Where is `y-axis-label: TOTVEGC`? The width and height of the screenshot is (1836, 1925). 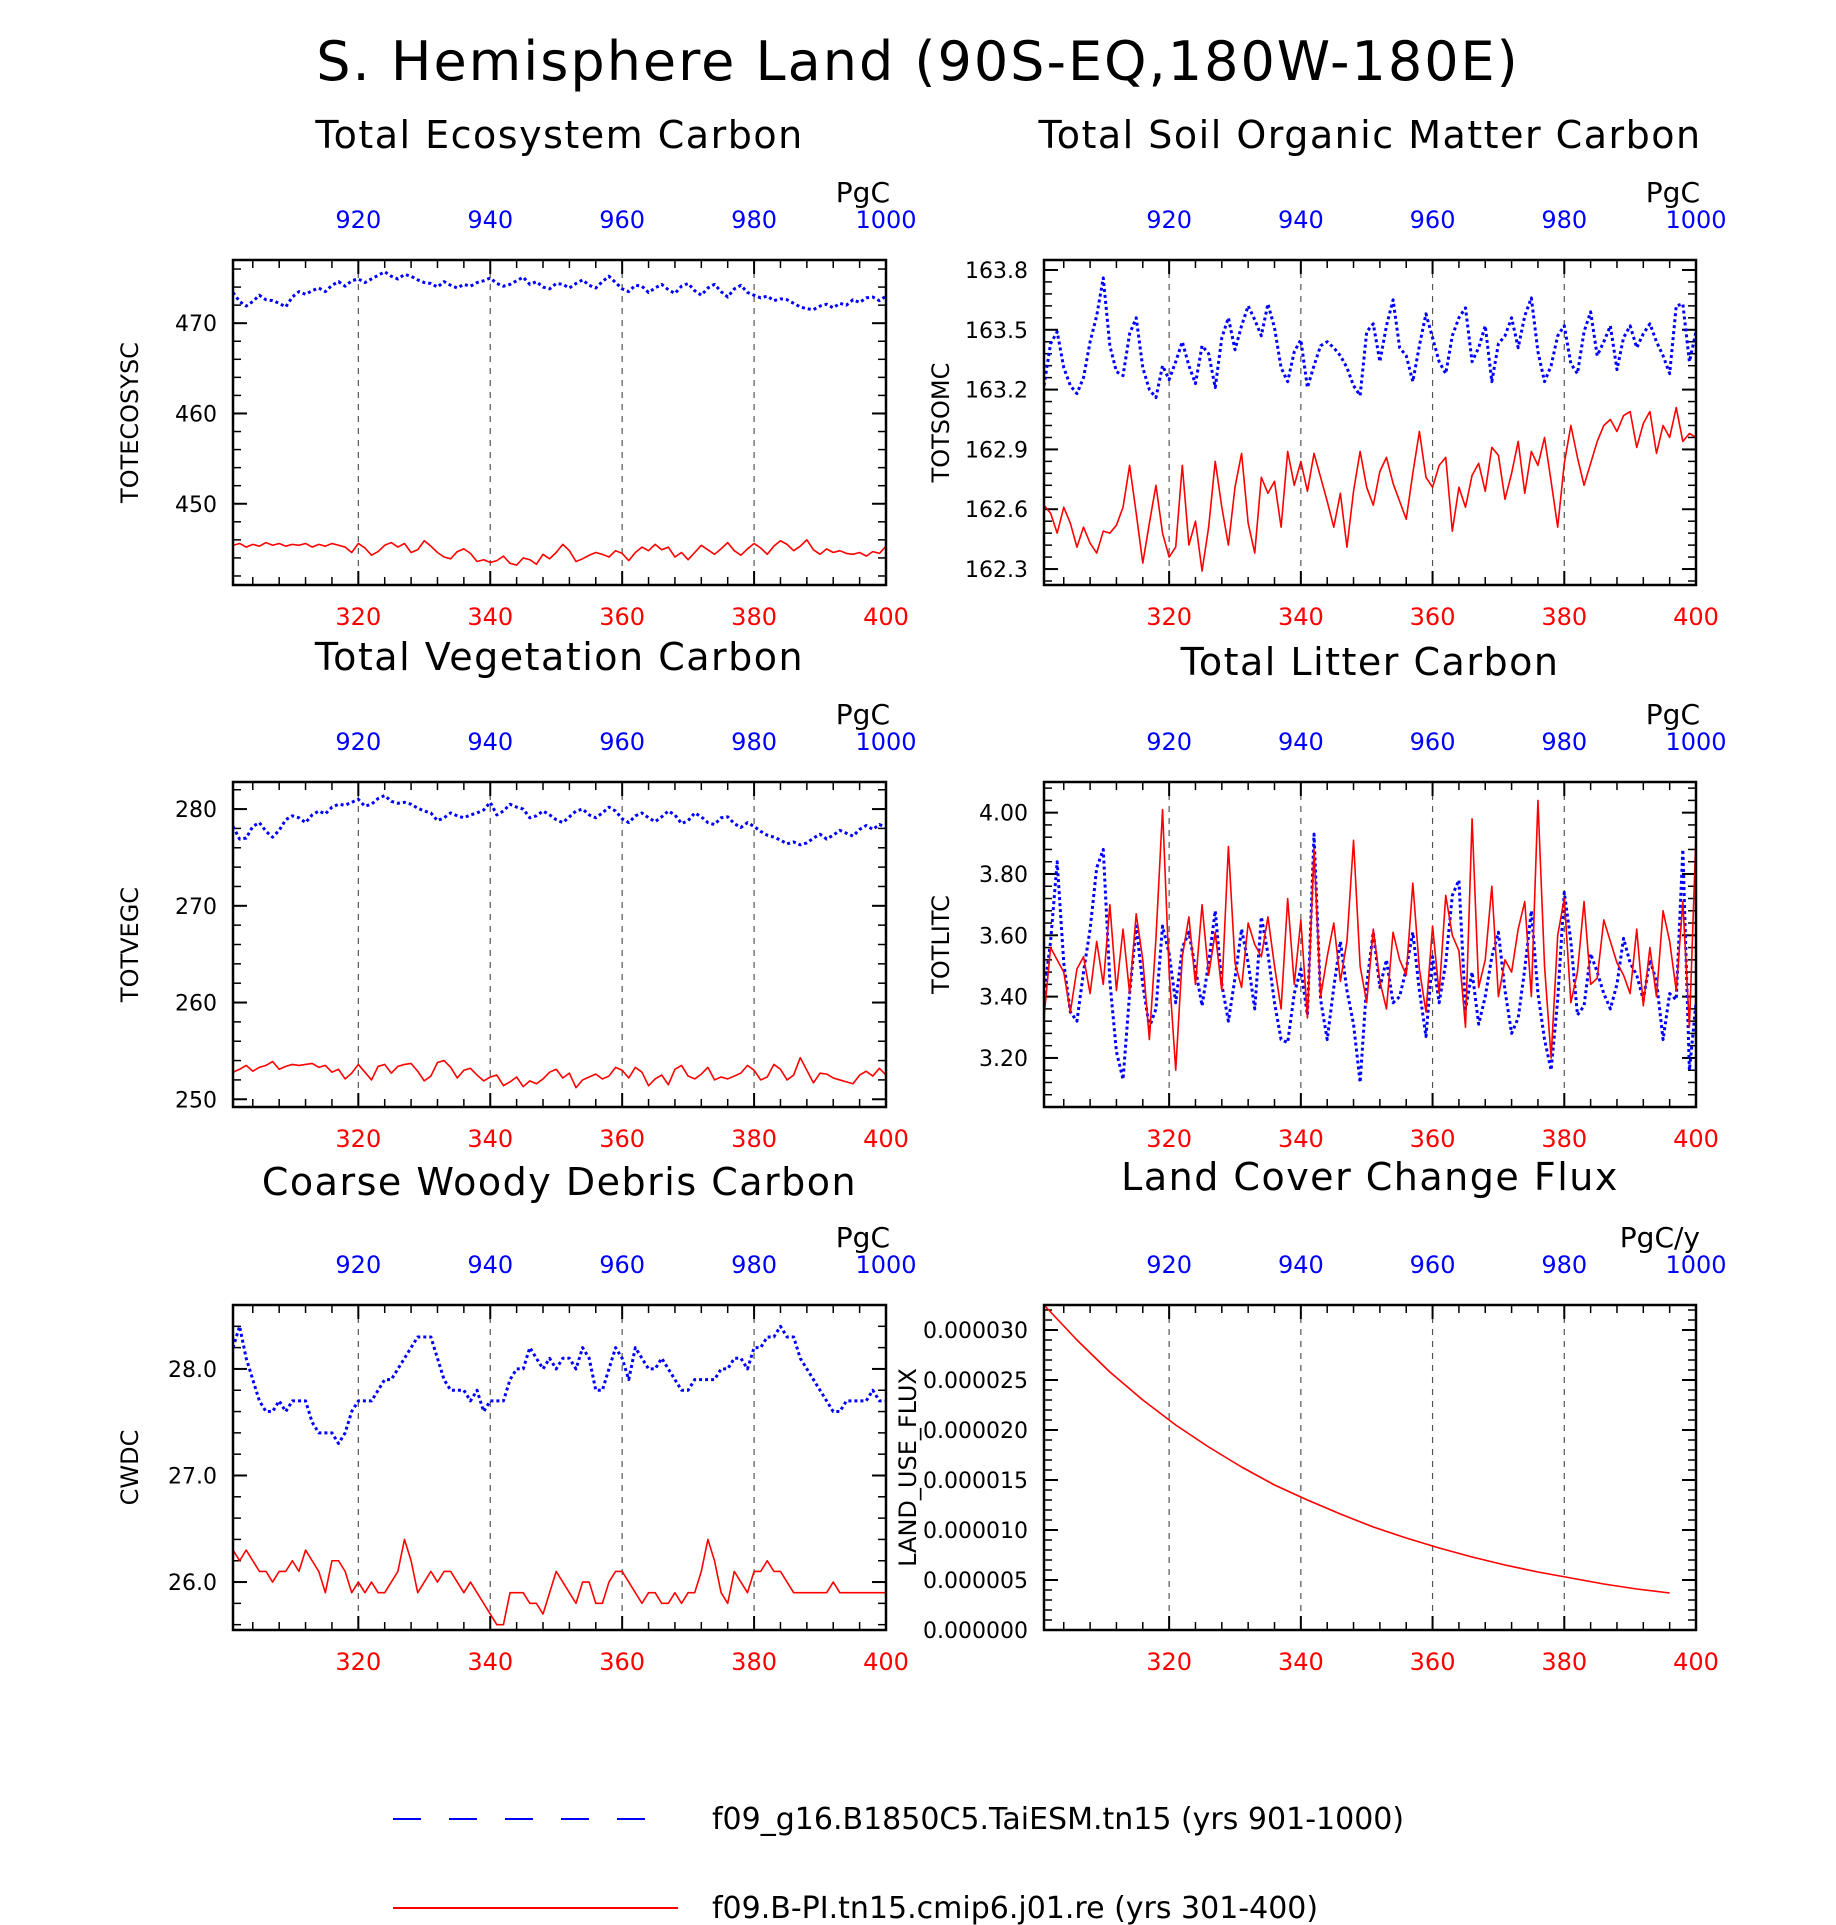 y-axis-label: TOTVEGC is located at coordinates (130, 945).